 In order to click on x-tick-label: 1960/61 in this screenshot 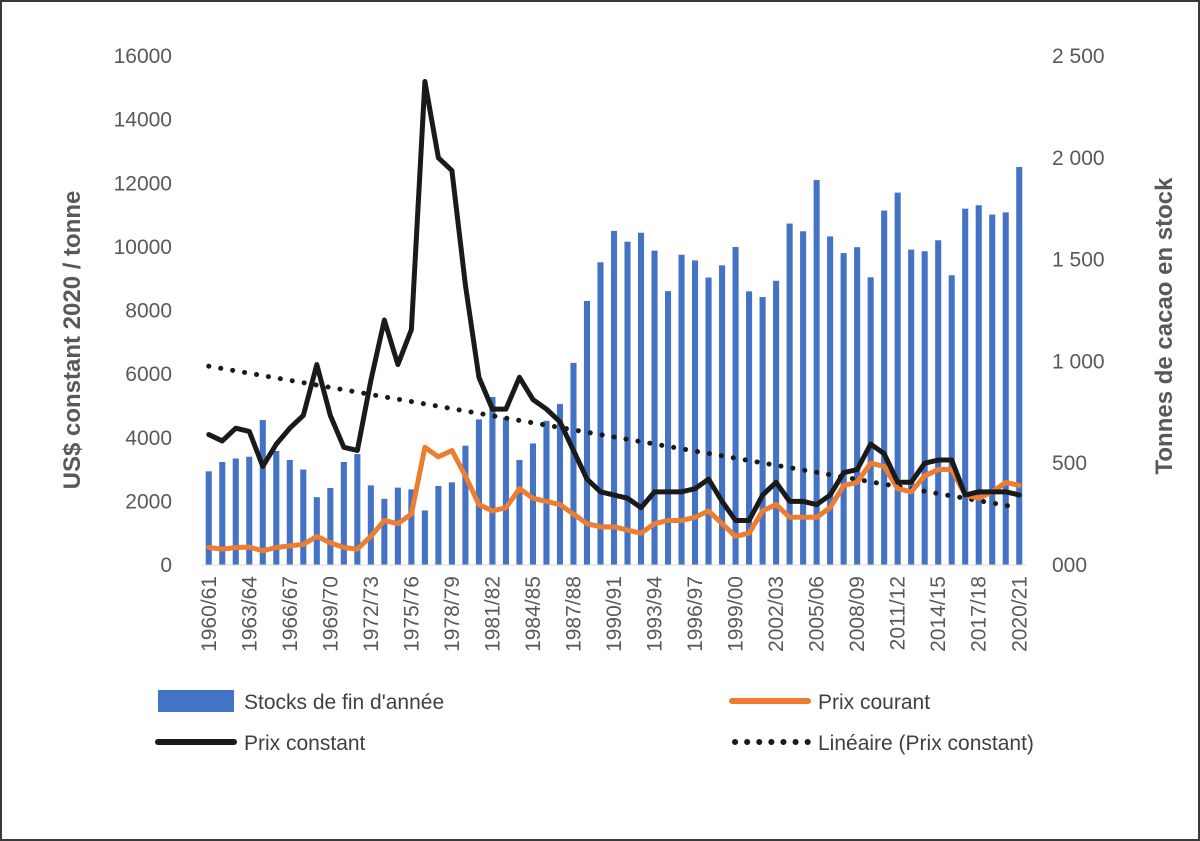, I will do `click(209, 614)`.